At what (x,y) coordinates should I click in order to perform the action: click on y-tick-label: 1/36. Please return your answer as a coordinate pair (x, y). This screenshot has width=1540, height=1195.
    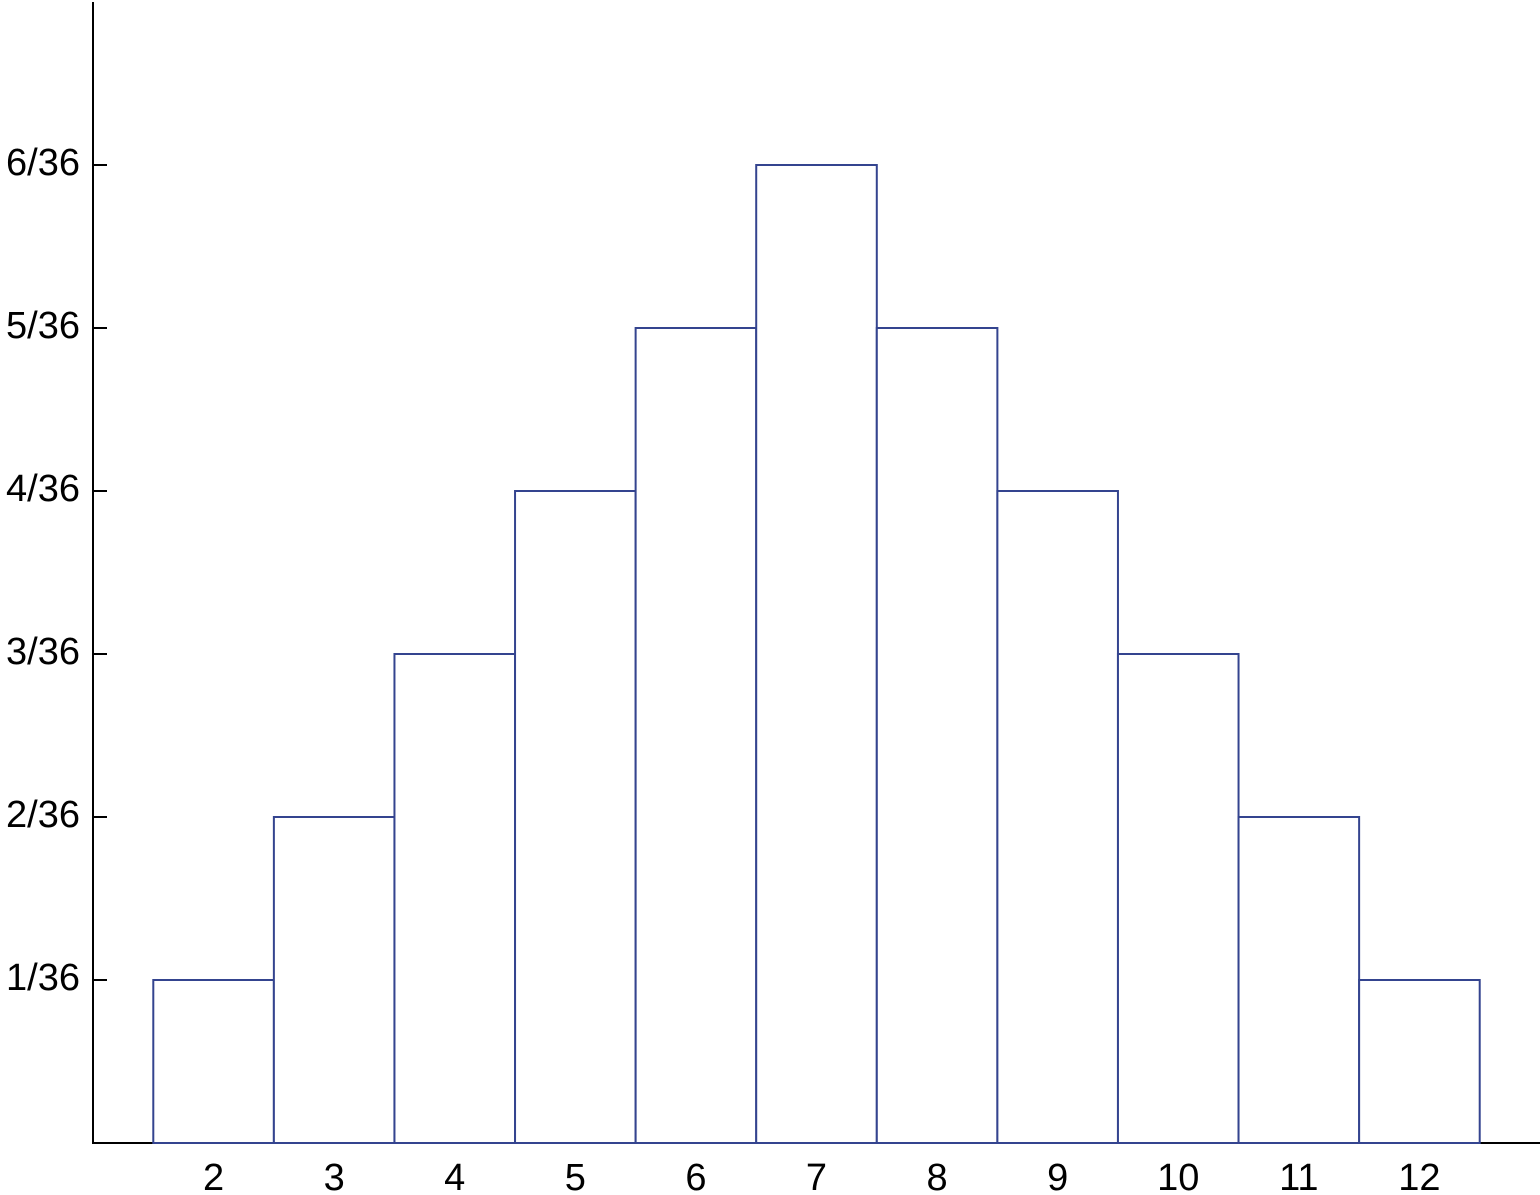
    Looking at the image, I should click on (43, 978).